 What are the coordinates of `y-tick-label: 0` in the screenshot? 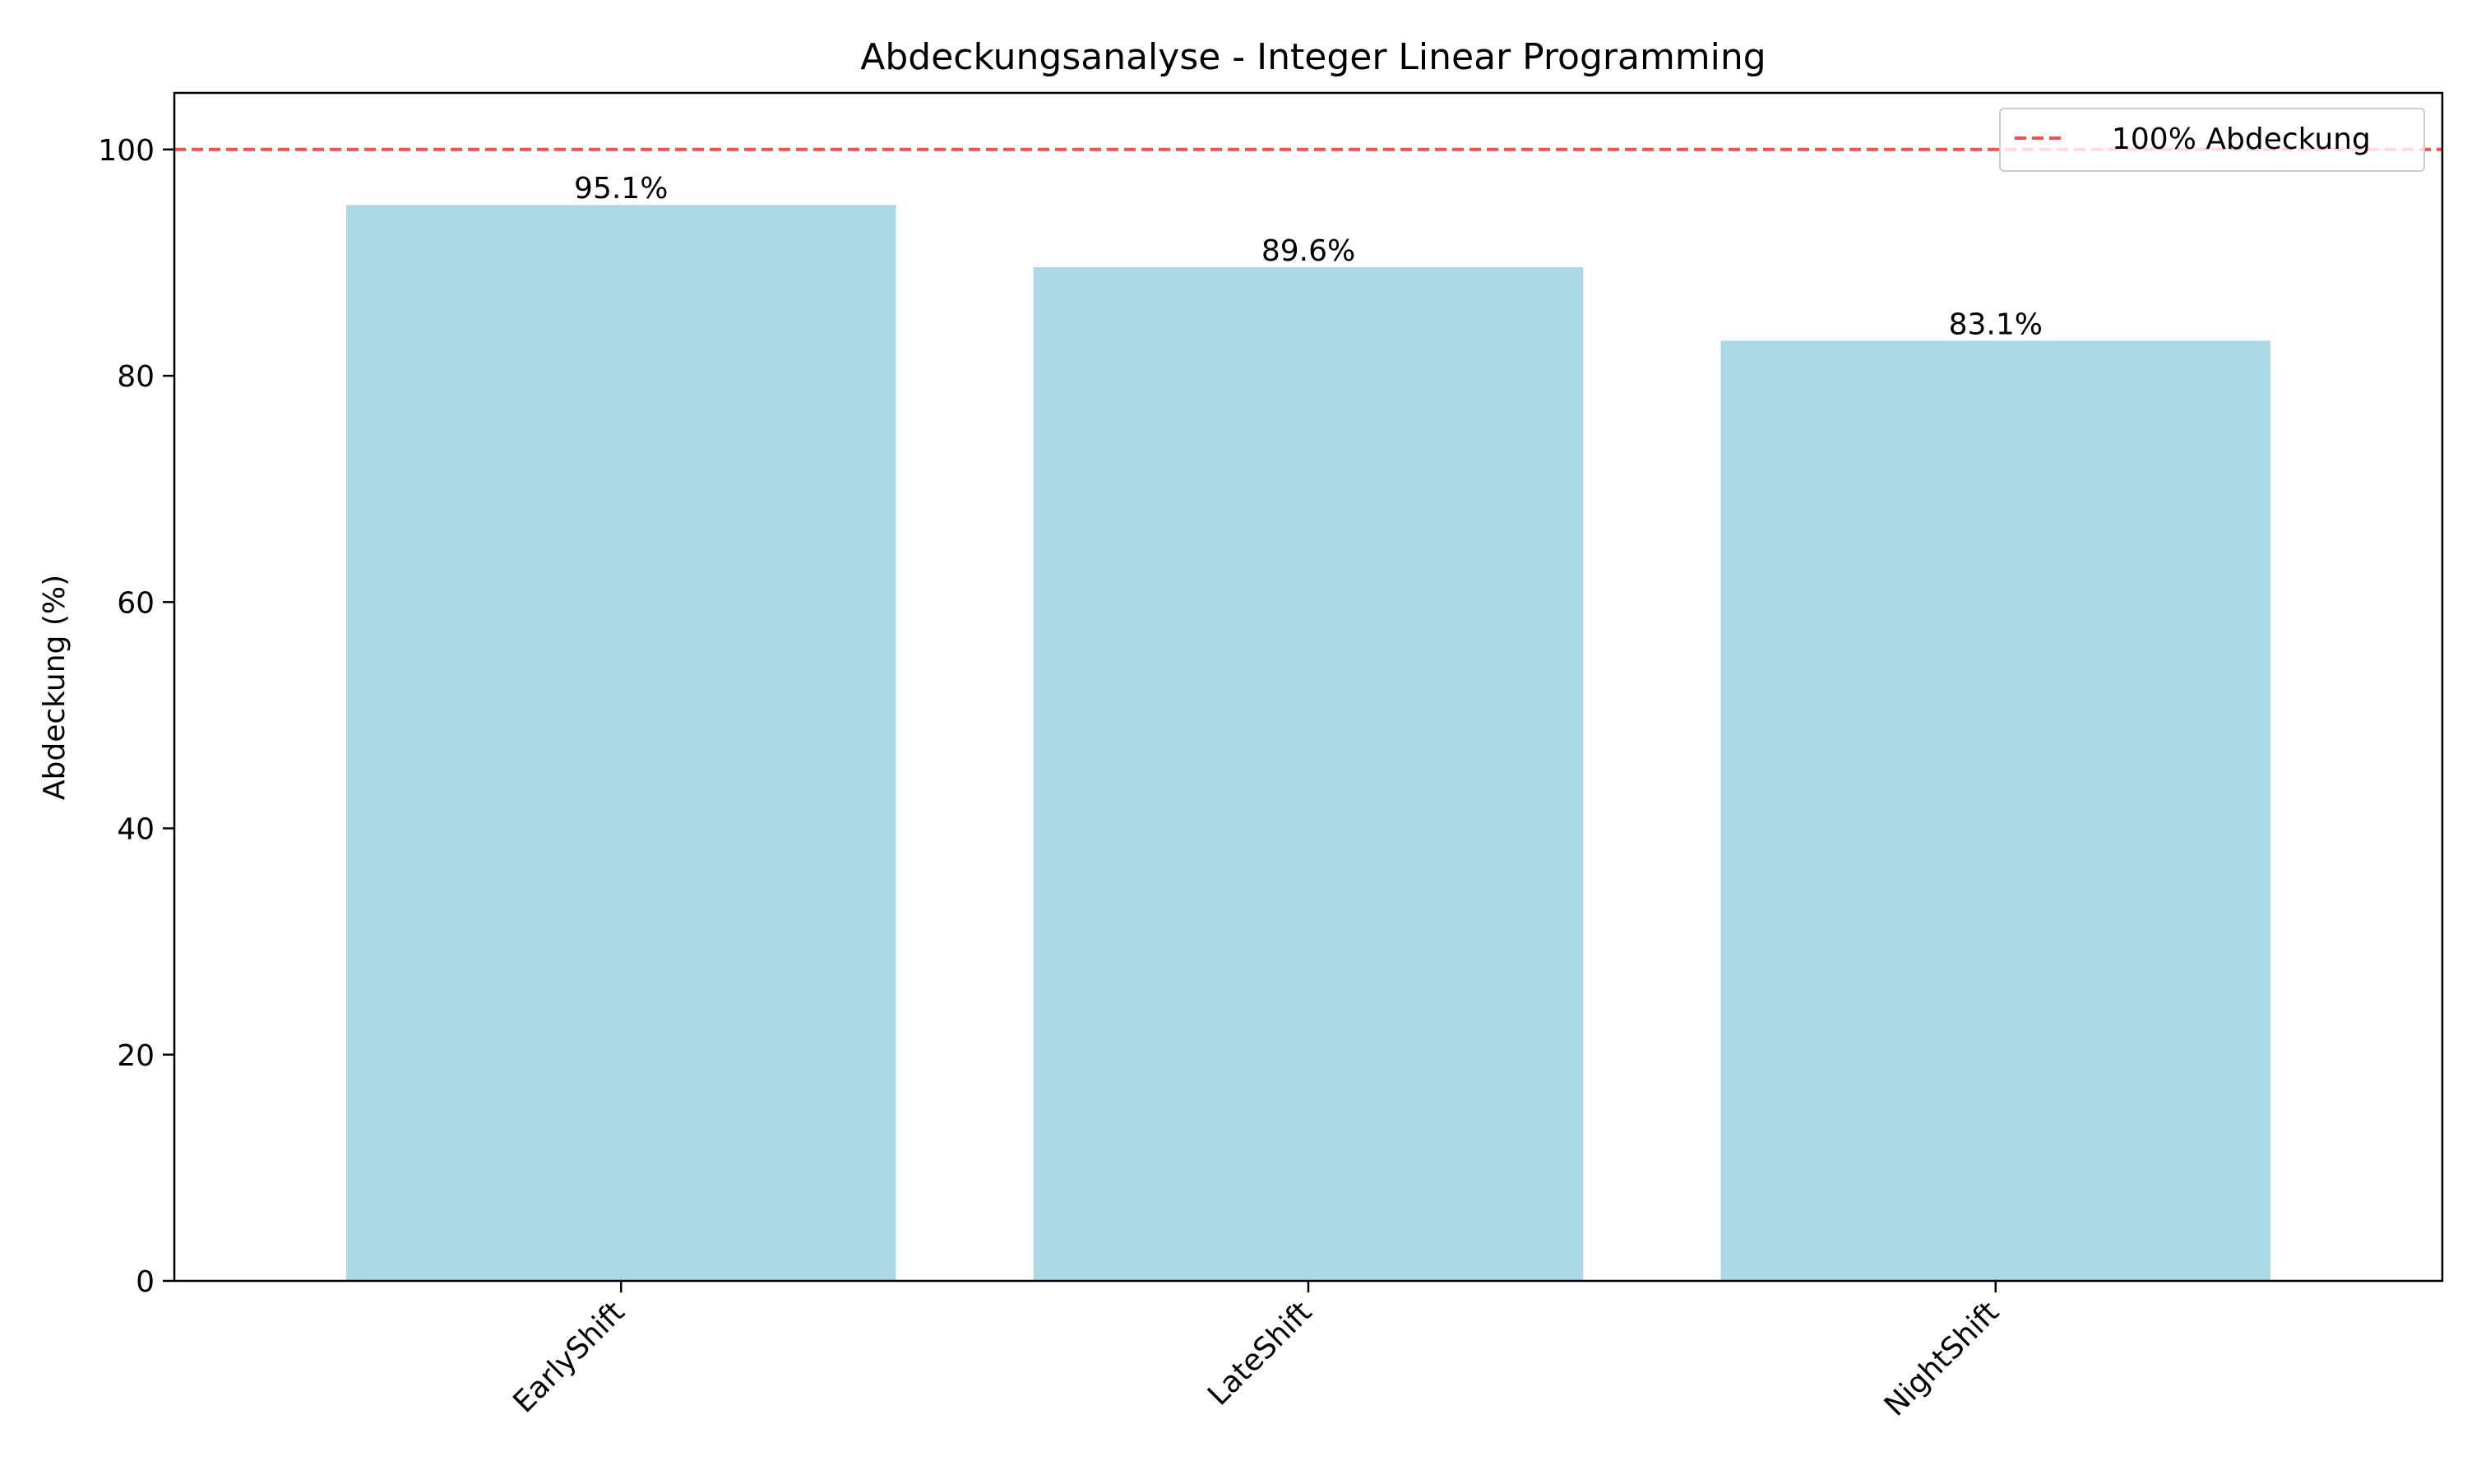 It's located at (145, 1282).